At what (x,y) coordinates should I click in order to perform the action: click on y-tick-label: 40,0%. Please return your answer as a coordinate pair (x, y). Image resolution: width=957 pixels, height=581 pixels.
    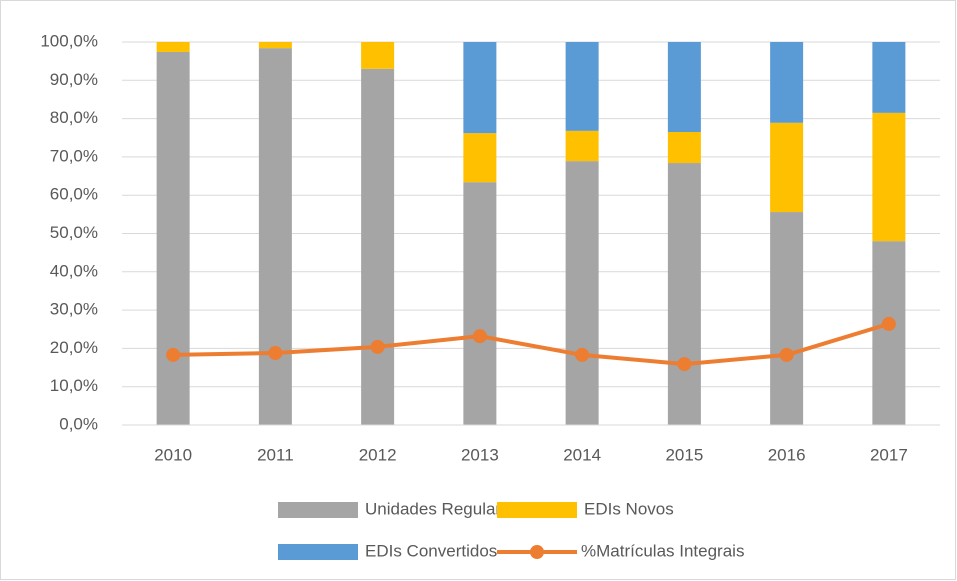
    Looking at the image, I should click on (74, 270).